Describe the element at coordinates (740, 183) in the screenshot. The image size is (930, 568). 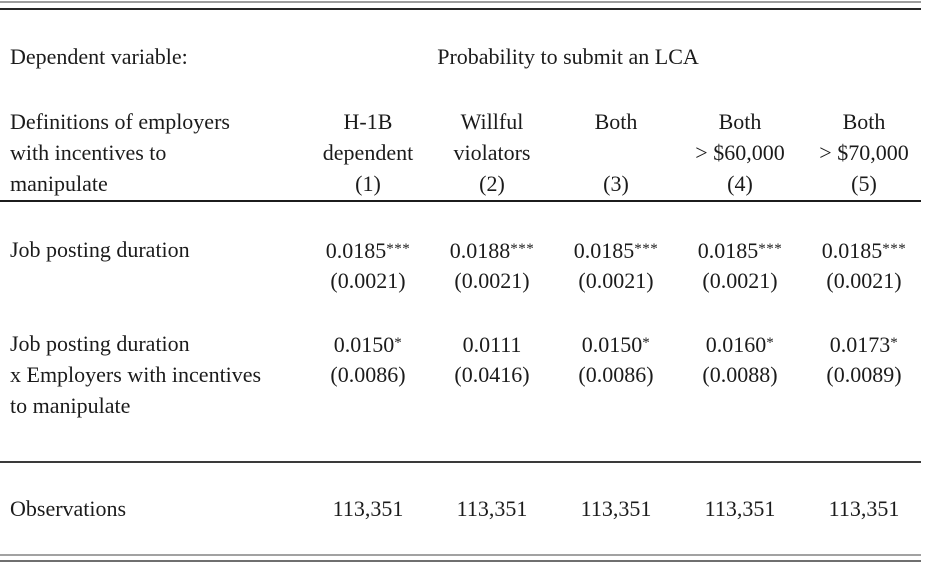
I see `column-header-4-number: (4)` at that location.